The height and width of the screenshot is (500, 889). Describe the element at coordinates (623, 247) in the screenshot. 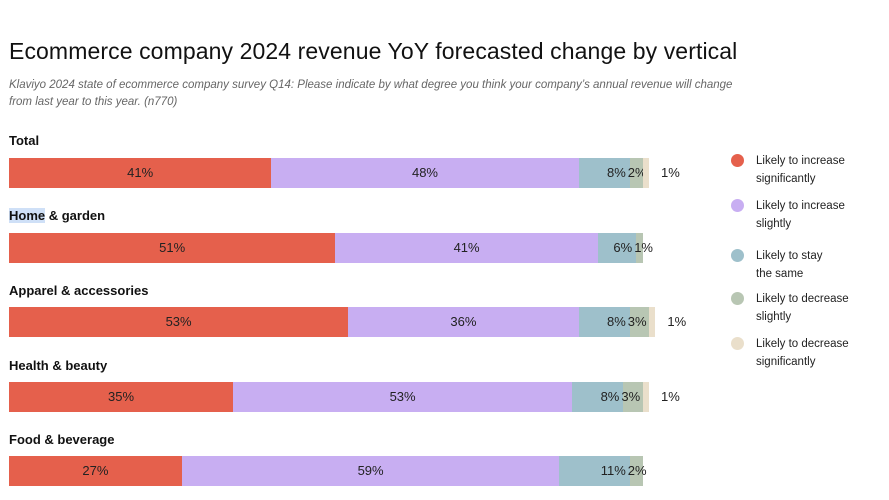

I see `data-label: 6%` at that location.